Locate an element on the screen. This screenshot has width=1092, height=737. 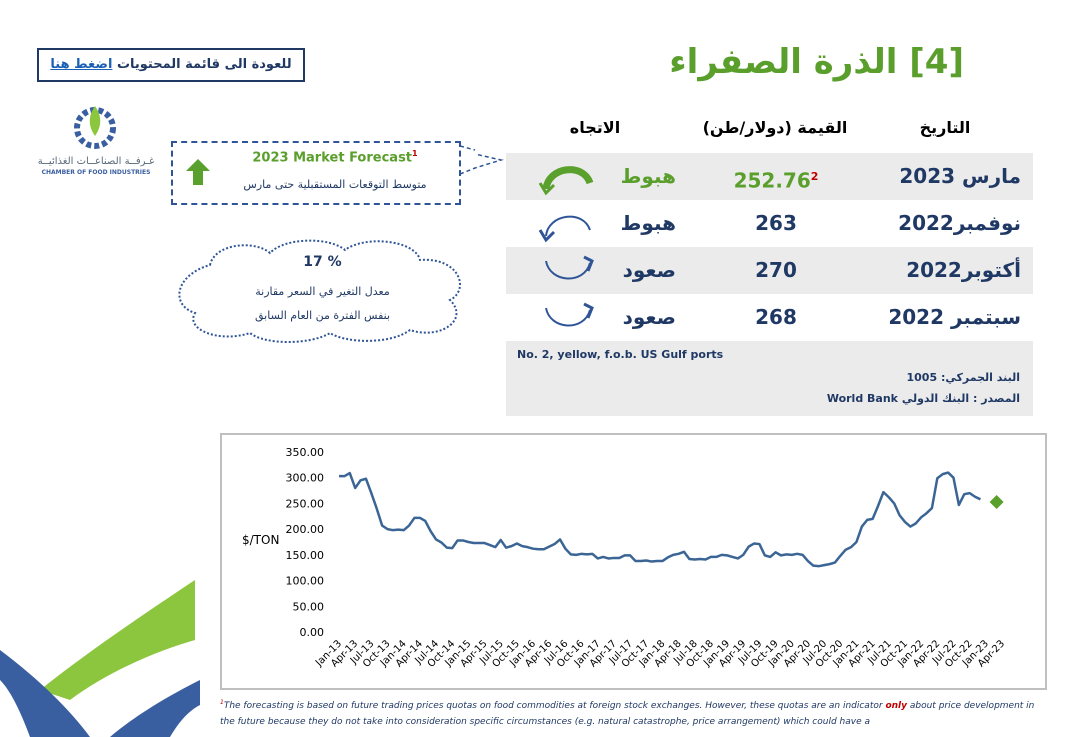
notes-hs: البند الجمركي: 1005 is located at coordinates (963, 377).